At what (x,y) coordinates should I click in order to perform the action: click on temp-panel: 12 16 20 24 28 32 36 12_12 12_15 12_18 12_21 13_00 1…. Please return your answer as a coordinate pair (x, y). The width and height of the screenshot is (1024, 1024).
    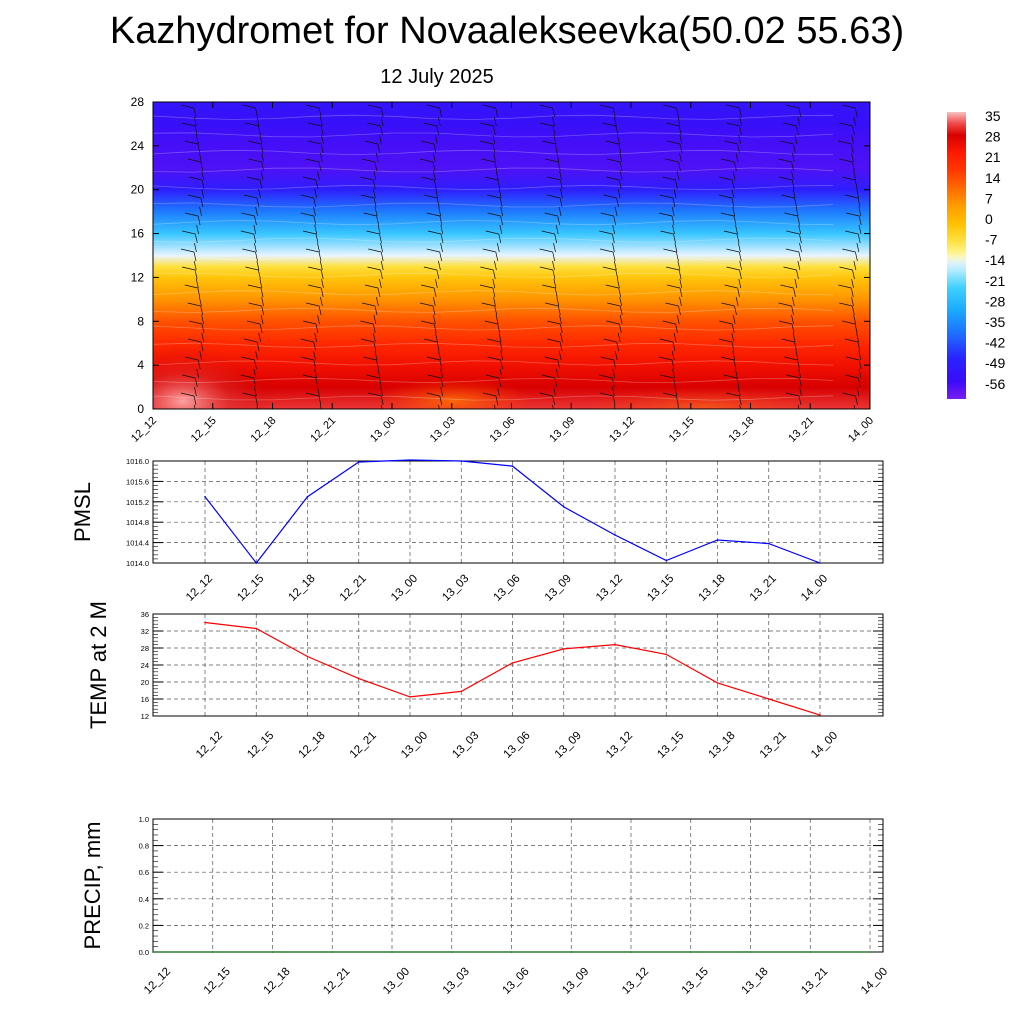
    Looking at the image, I should click on (485, 681).